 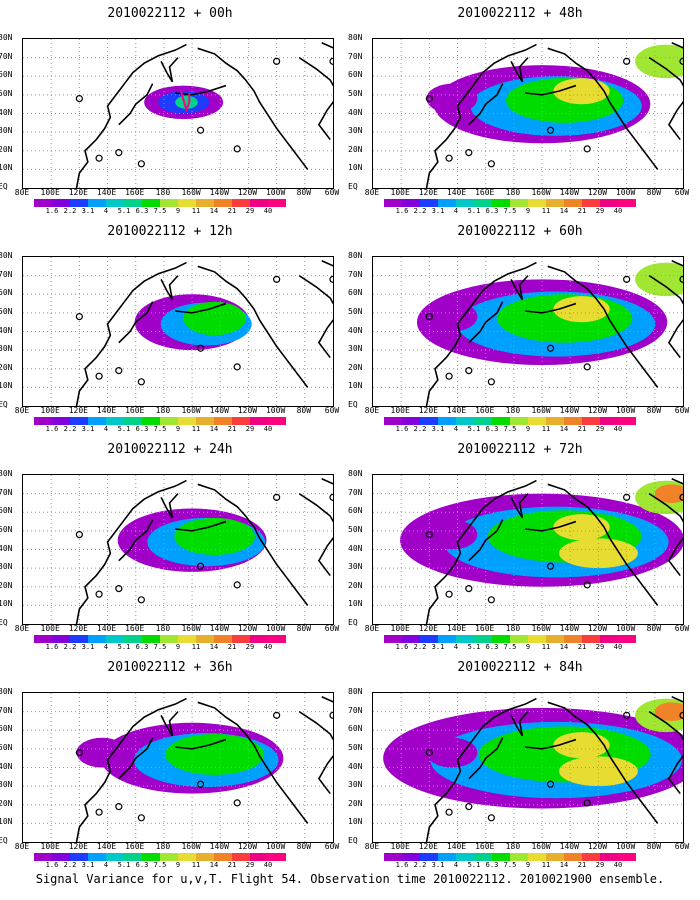 What do you see at coordinates (520, 449) in the screenshot?
I see `panel-title: 2010022112 + 72h` at bounding box center [520, 449].